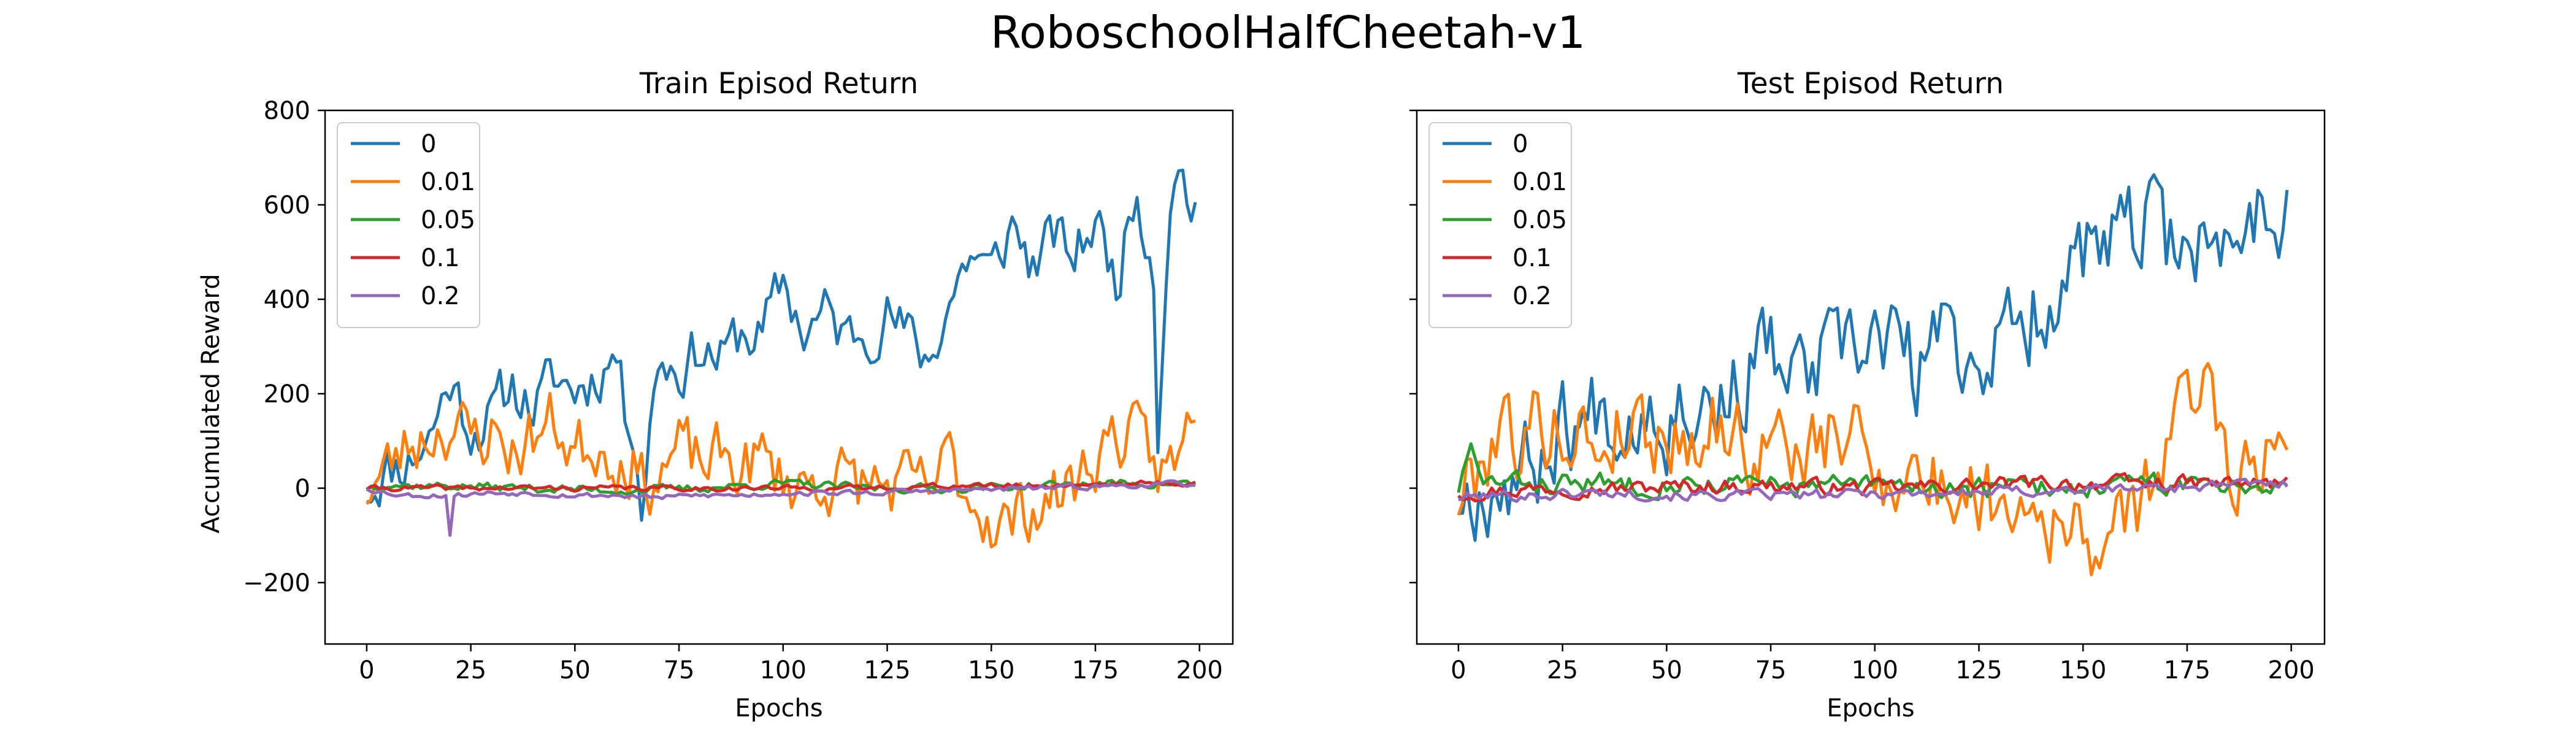  I want to click on x-tick-label-test: 150, so click(2083, 670).